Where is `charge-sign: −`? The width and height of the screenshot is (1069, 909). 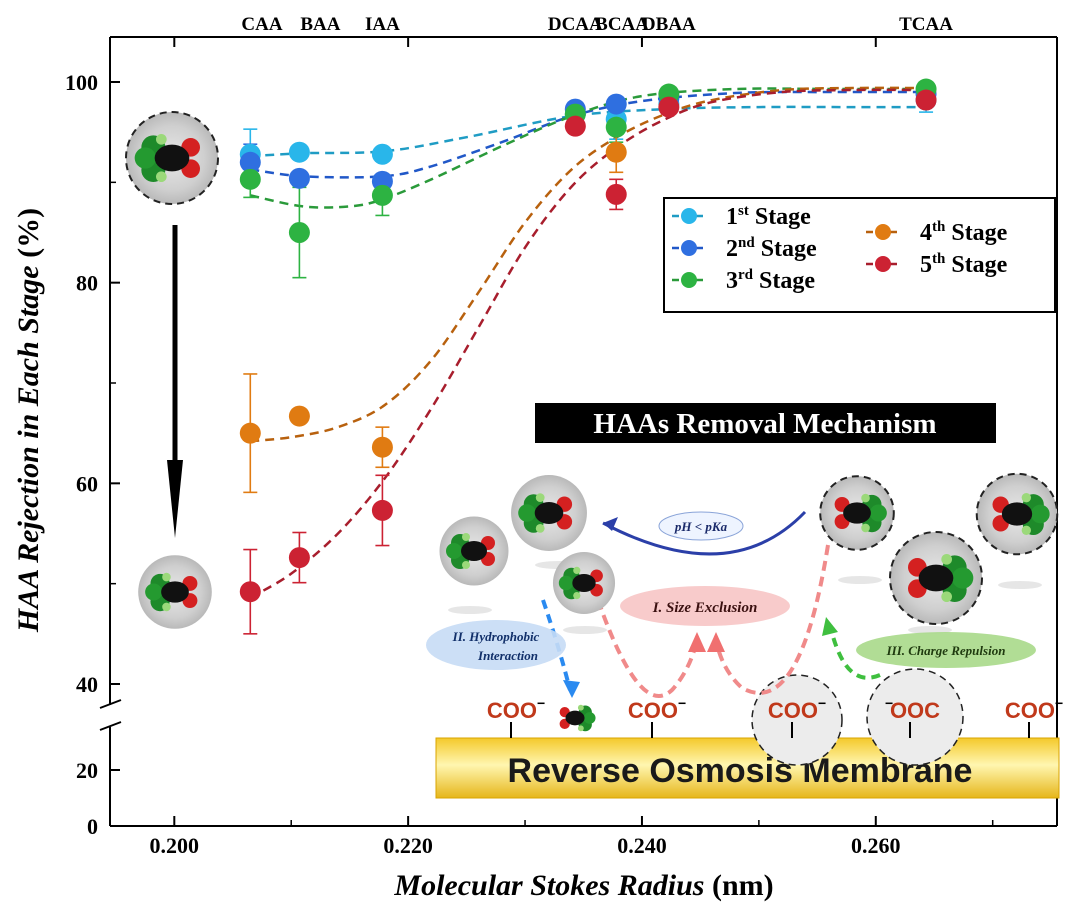 charge-sign: − is located at coordinates (889, 703).